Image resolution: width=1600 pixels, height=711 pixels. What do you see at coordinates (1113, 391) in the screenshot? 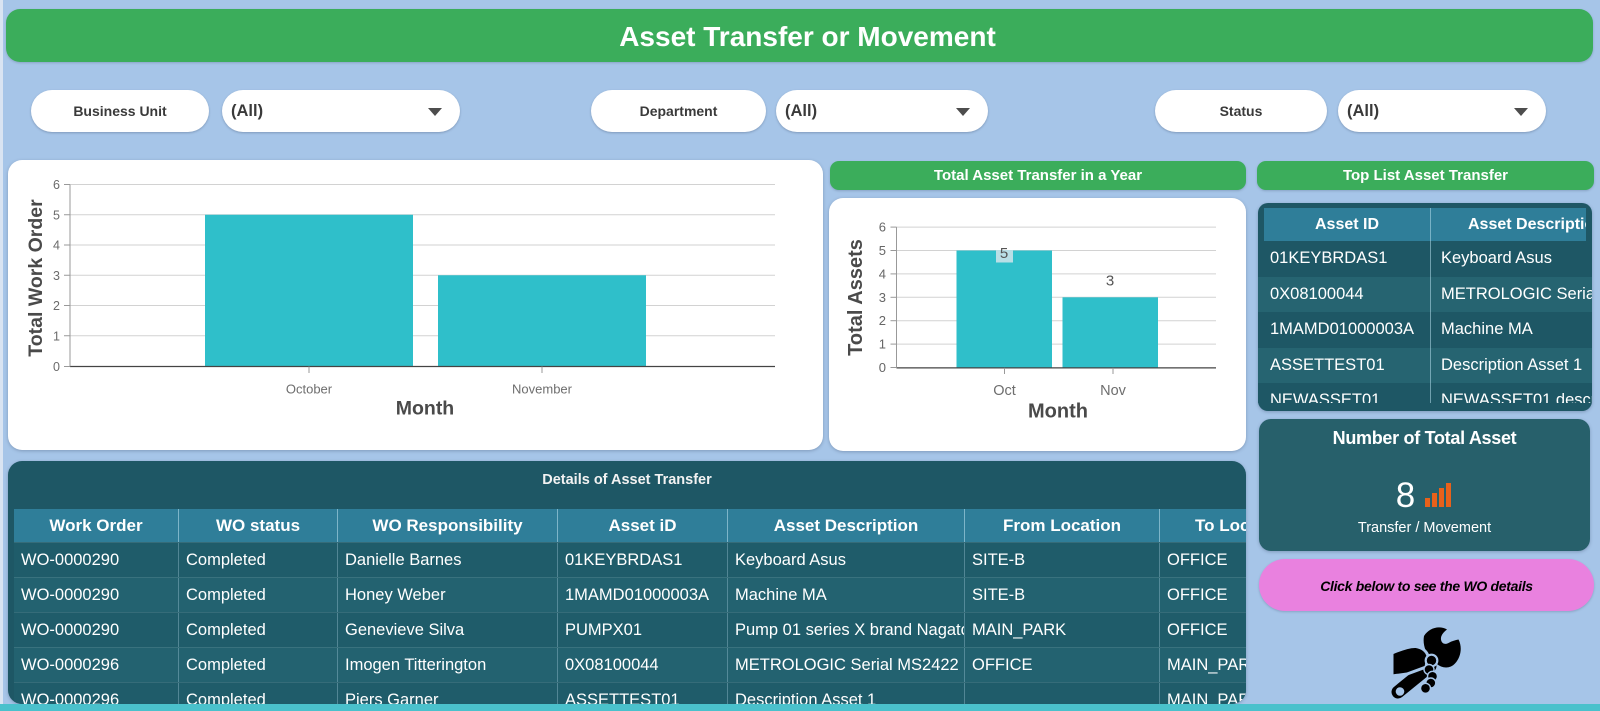
I see `svg-text: Nov` at bounding box center [1113, 391].